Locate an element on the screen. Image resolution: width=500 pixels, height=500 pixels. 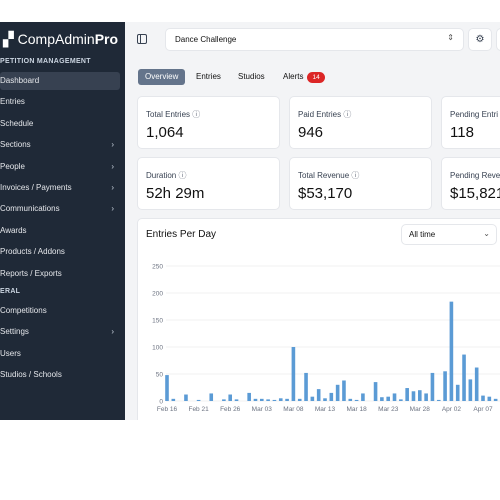
stat-card: Pending Reven ⓘ $15,821 is located at coordinates (470, 183).